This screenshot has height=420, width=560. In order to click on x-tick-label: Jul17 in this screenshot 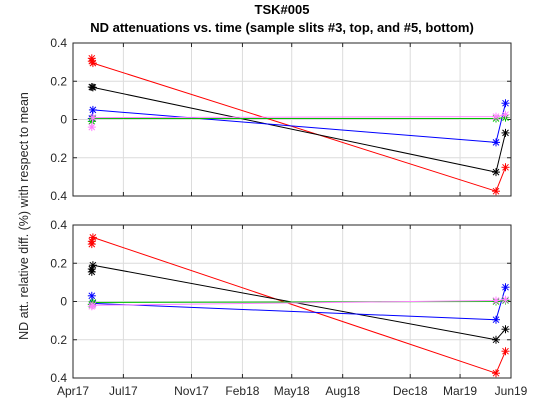, I will do `click(123, 391)`.